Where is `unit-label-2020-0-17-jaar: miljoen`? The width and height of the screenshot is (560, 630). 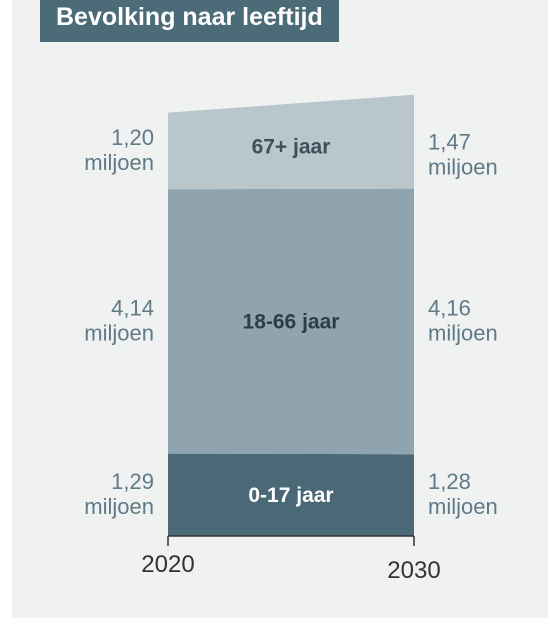 unit-label-2020-0-17-jaar: miljoen is located at coordinates (119, 506).